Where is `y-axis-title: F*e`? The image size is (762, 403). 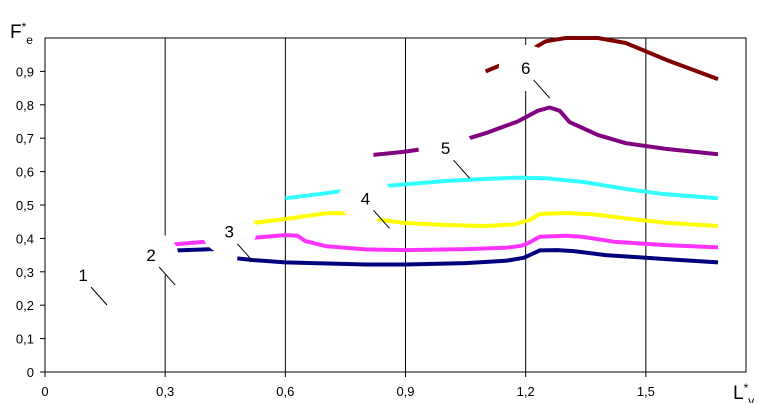 y-axis-title: F*e is located at coordinates (21, 33).